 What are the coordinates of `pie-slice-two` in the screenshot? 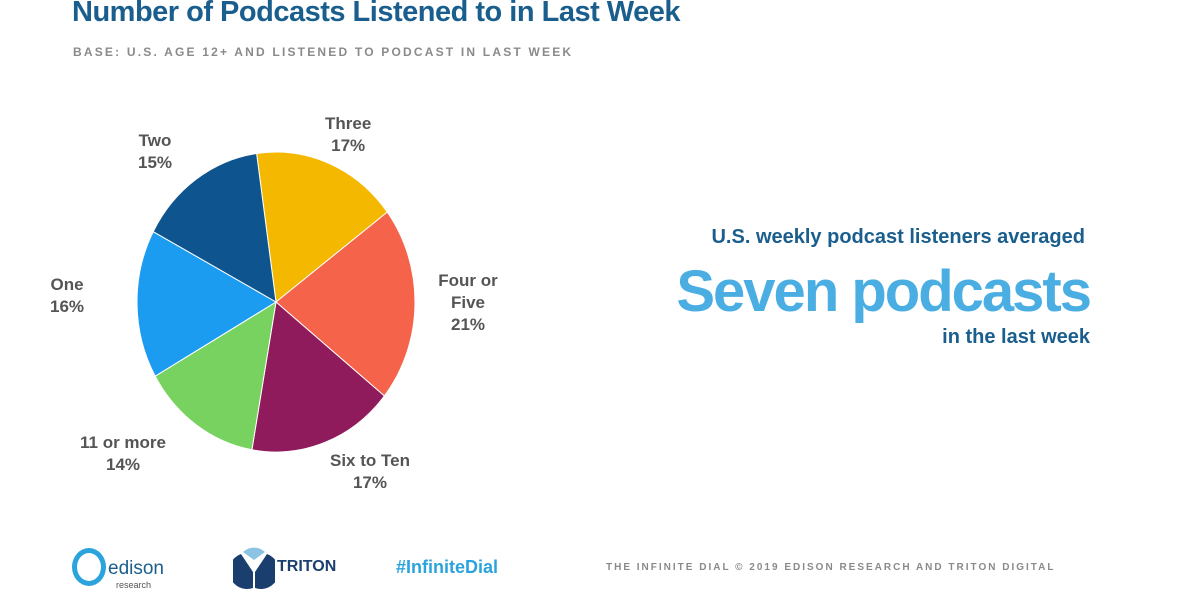 It's located at (214, 227).